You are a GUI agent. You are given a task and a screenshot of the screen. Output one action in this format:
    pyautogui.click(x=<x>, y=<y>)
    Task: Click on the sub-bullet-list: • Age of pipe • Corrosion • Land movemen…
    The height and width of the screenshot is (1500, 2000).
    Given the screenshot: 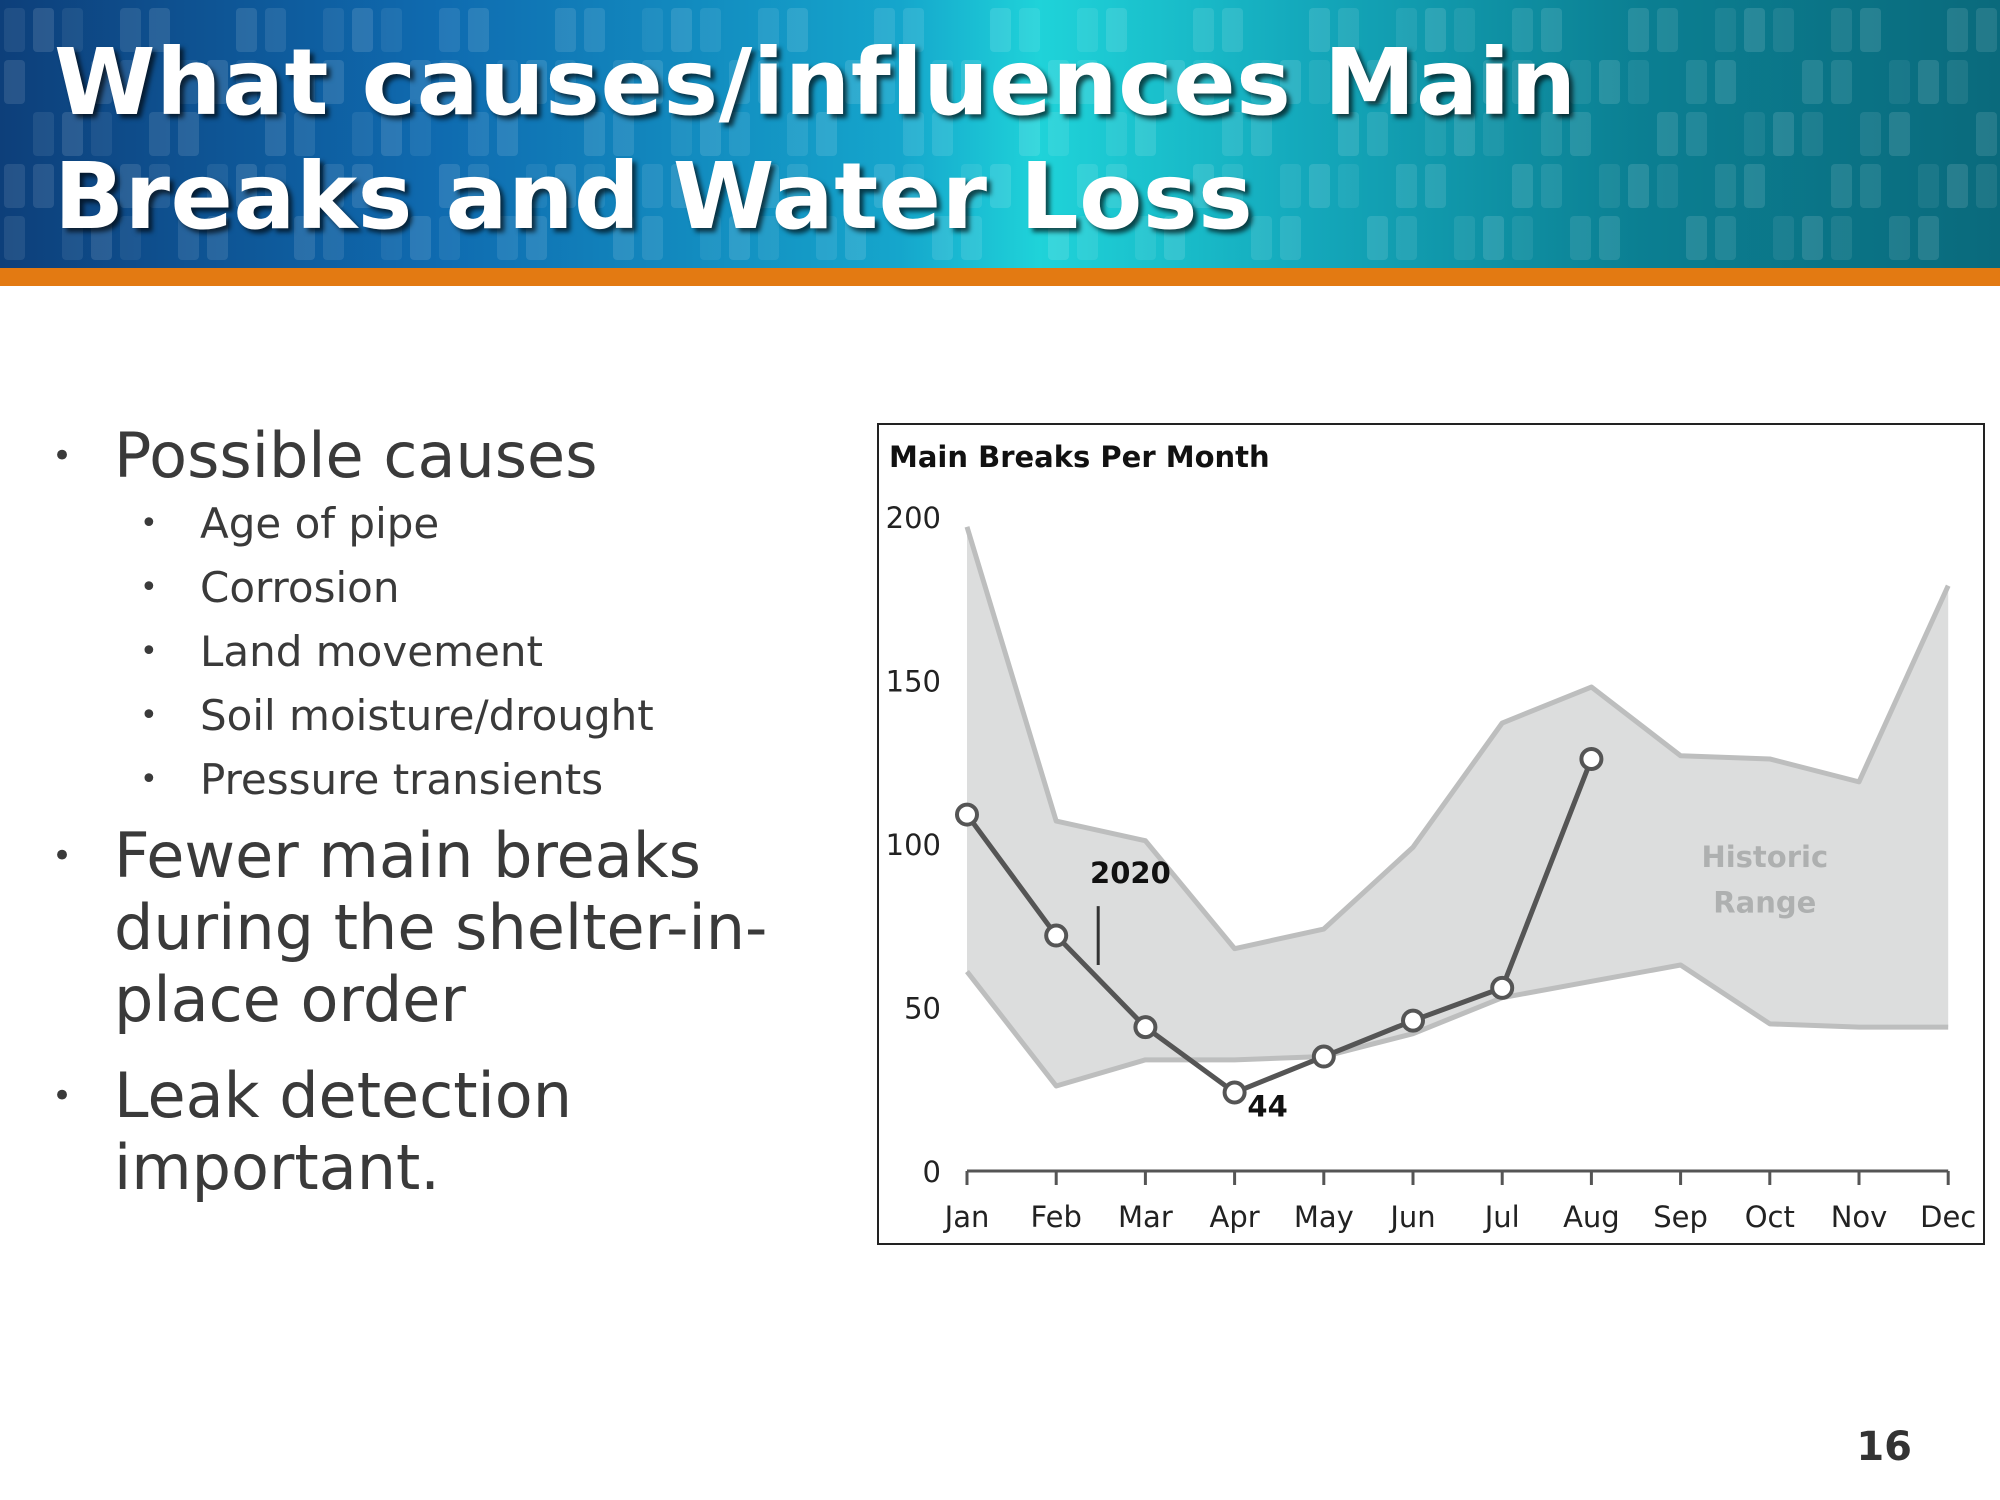 What is the action you would take?
    pyautogui.click(x=430, y=652)
    